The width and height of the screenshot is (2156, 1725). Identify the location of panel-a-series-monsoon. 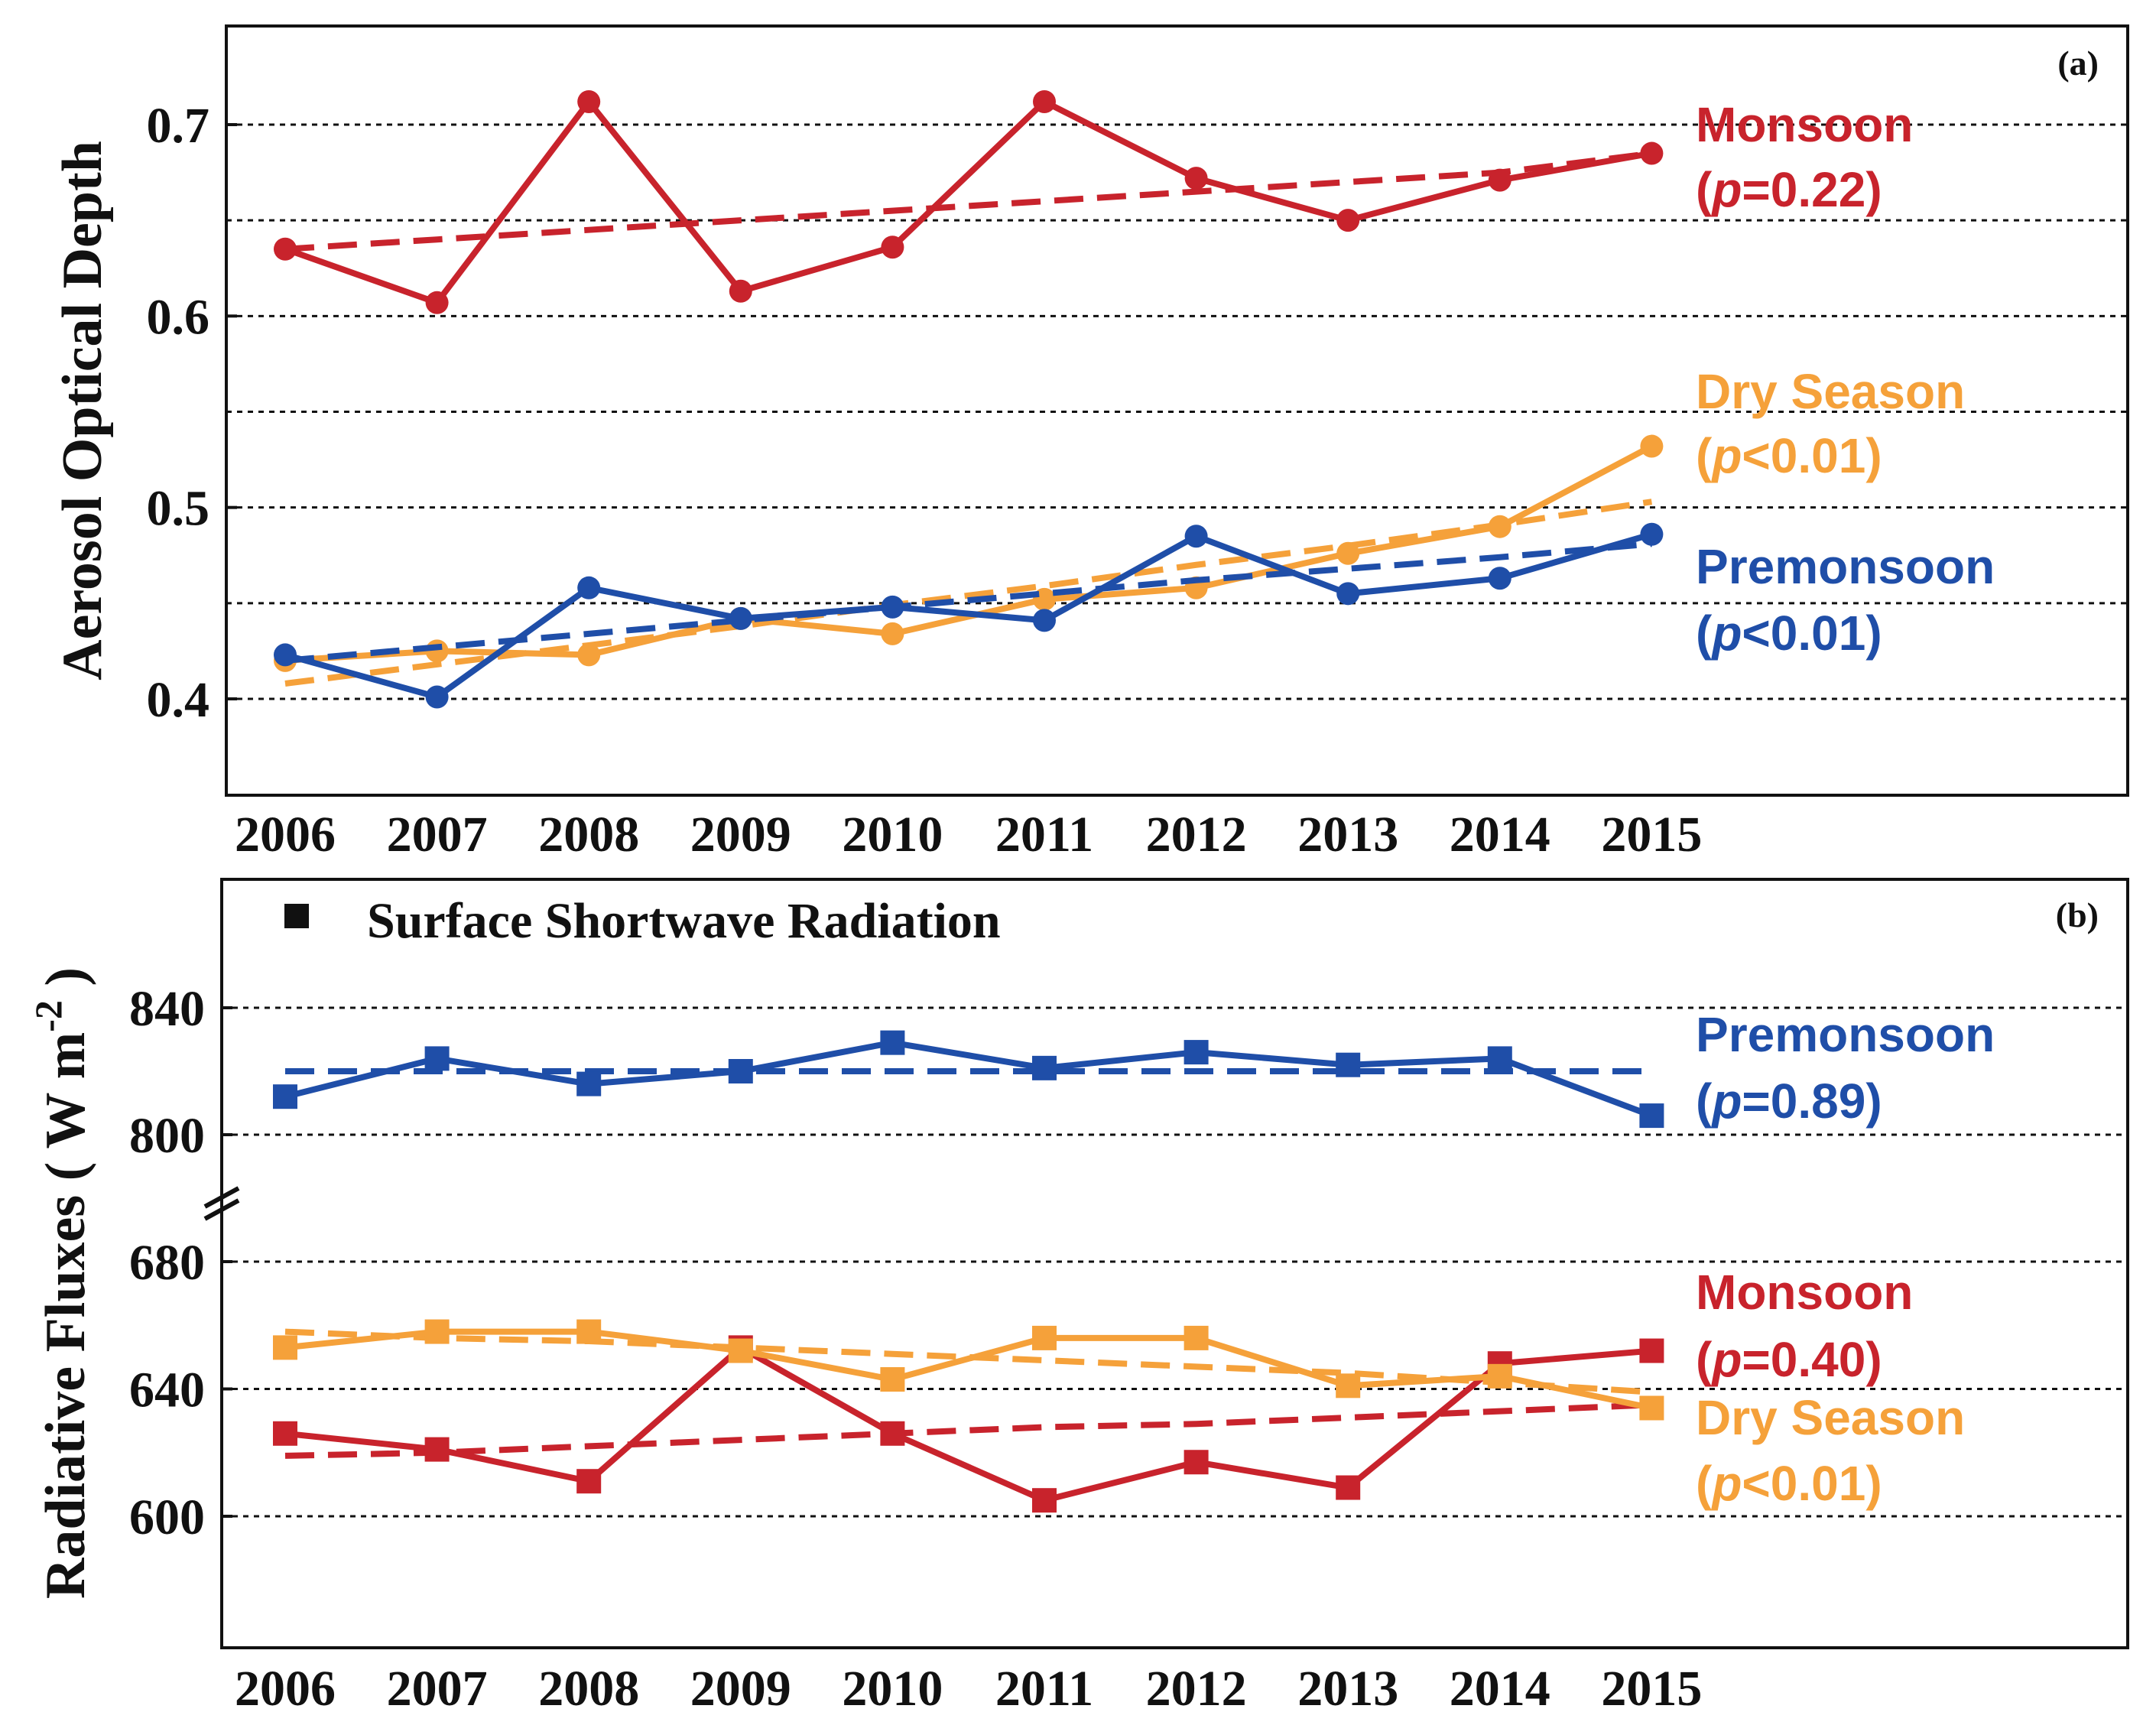
(969, 201).